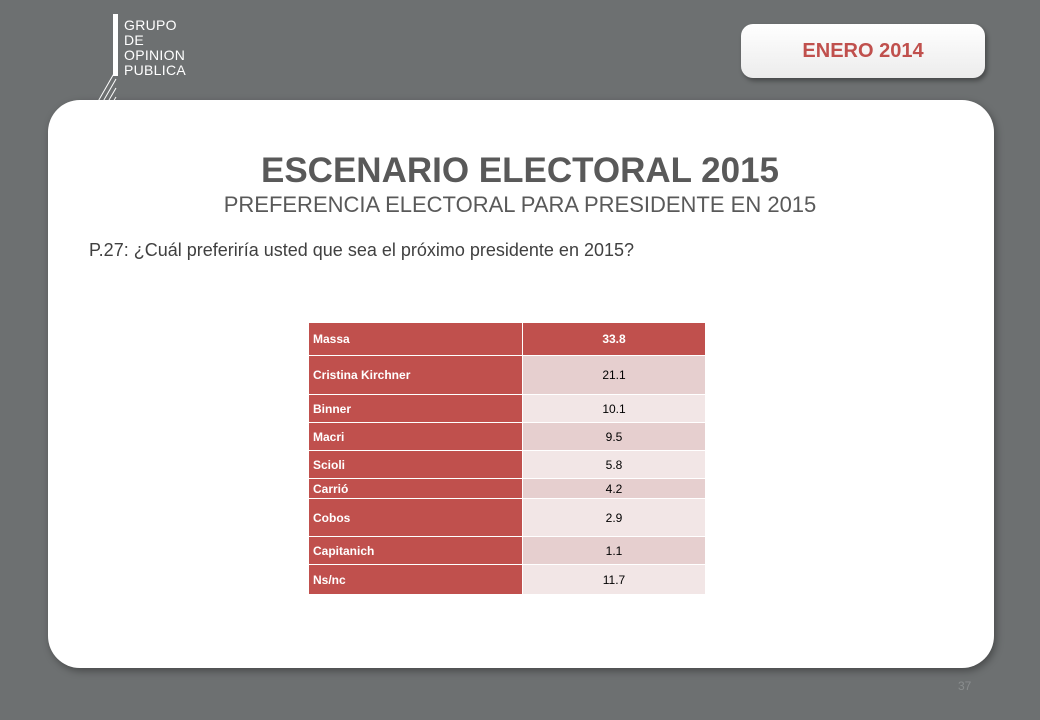  Describe the element at coordinates (614, 550) in the screenshot. I see `candidate-value: 1.1` at that location.